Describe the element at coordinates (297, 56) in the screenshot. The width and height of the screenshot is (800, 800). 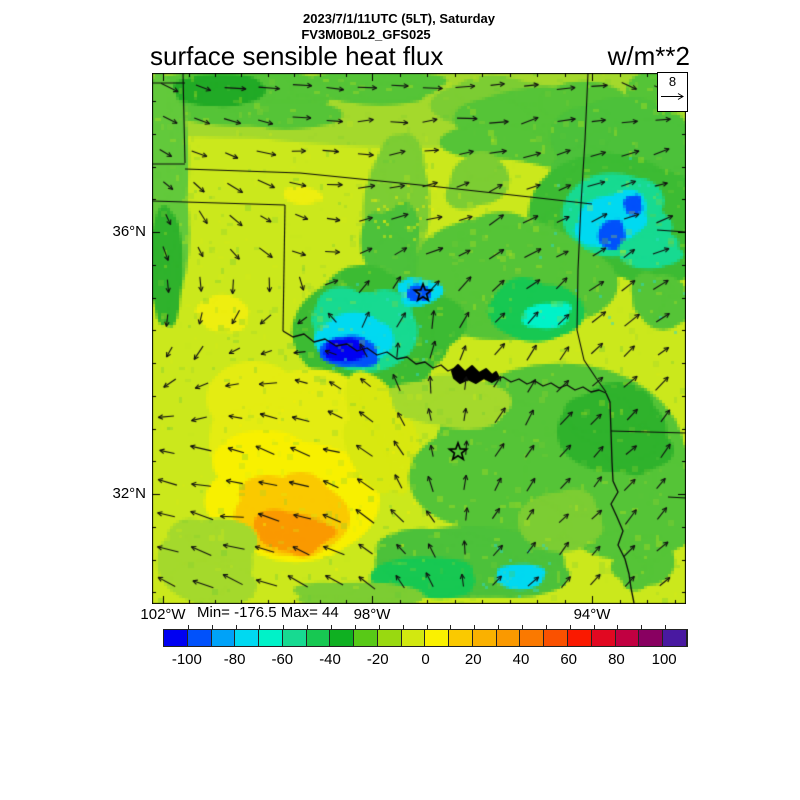
I see `plot-title: surface sensible heat flux` at that location.